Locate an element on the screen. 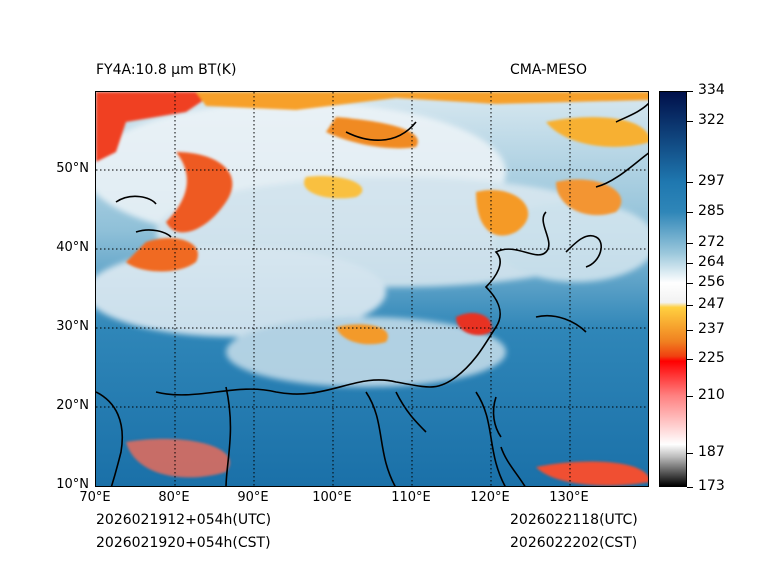  lon-label-90e: 90°E is located at coordinates (253, 497).